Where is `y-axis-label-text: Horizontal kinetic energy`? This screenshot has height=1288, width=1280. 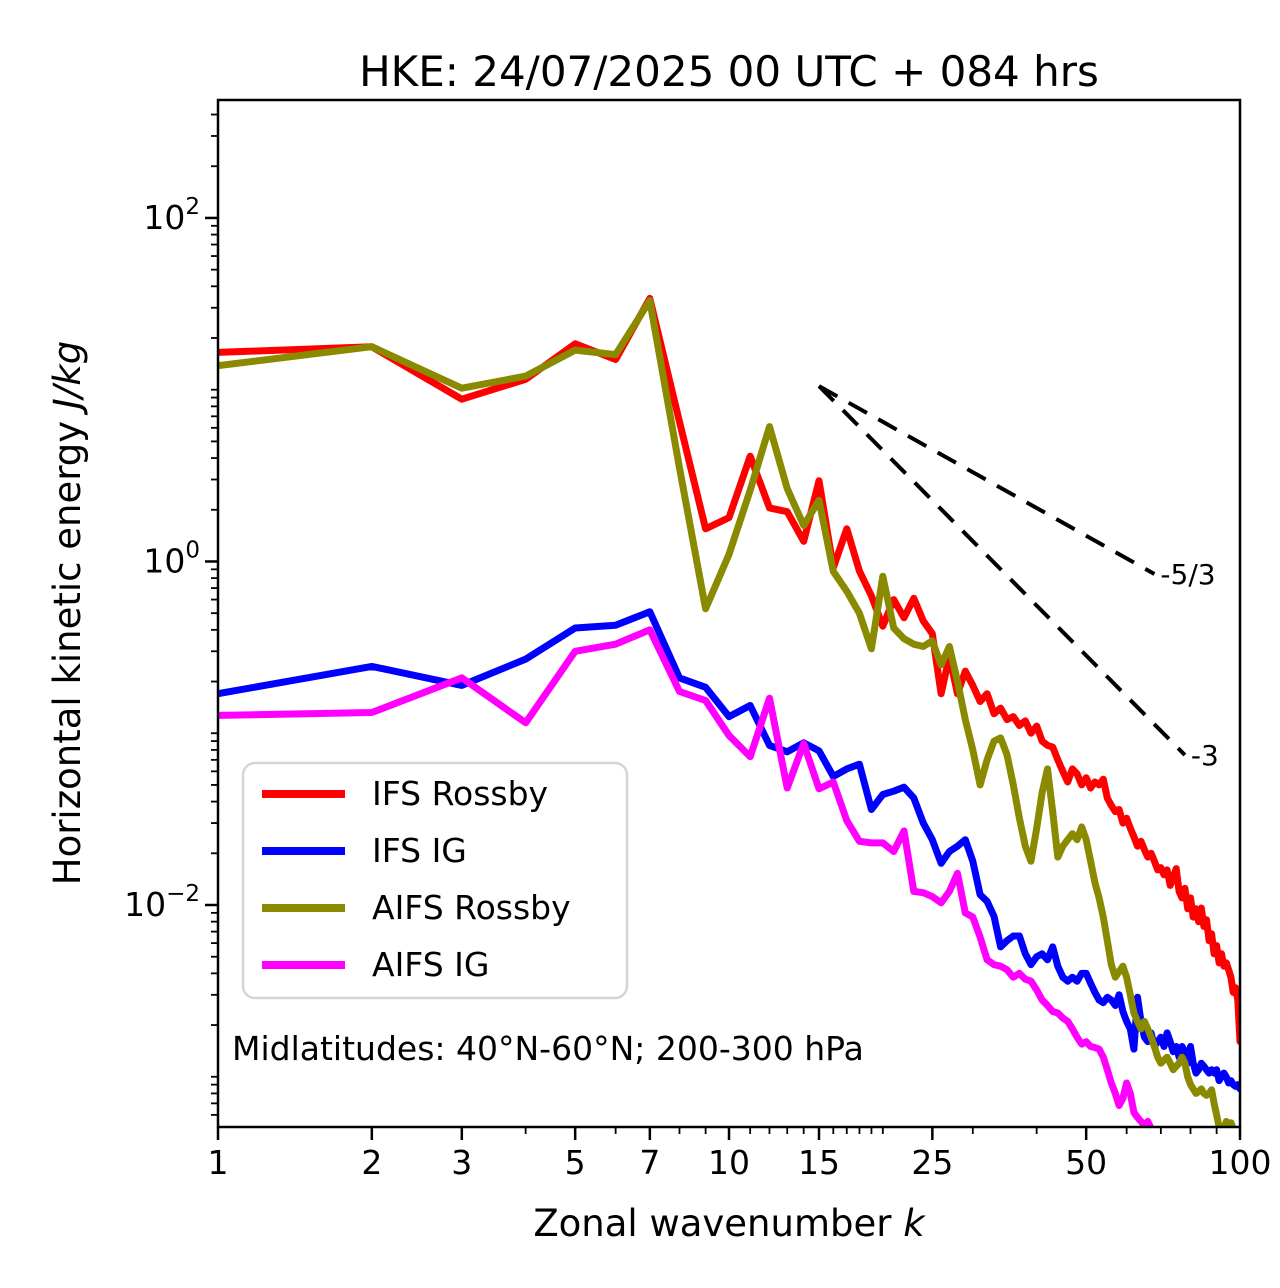
y-axis-label-text: Horizontal kinetic energy is located at coordinates (67, 647).